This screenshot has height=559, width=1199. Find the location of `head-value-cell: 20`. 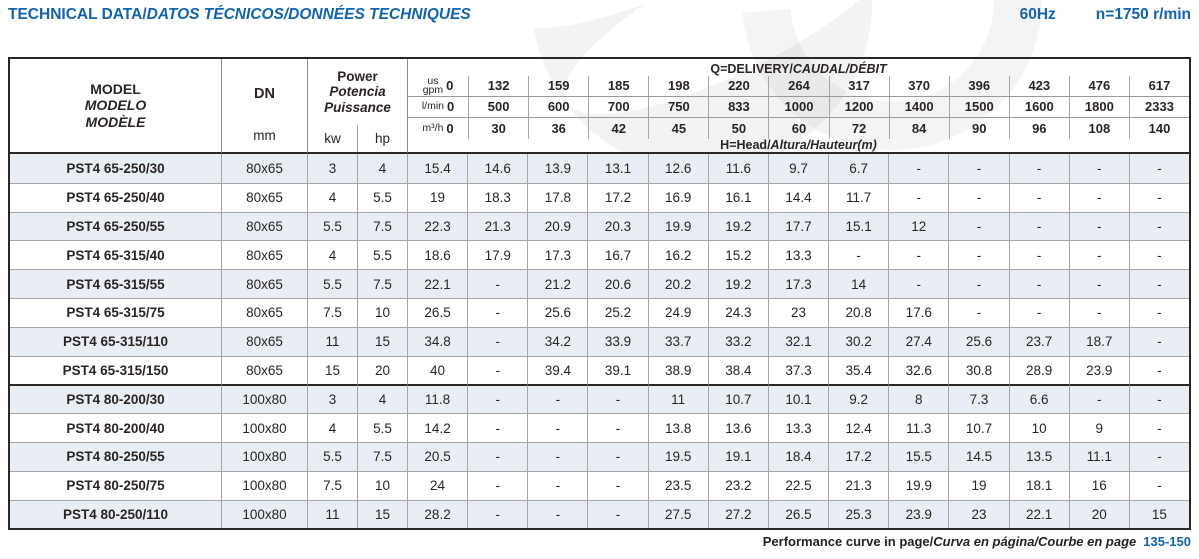

head-value-cell: 20 is located at coordinates (1098, 514).